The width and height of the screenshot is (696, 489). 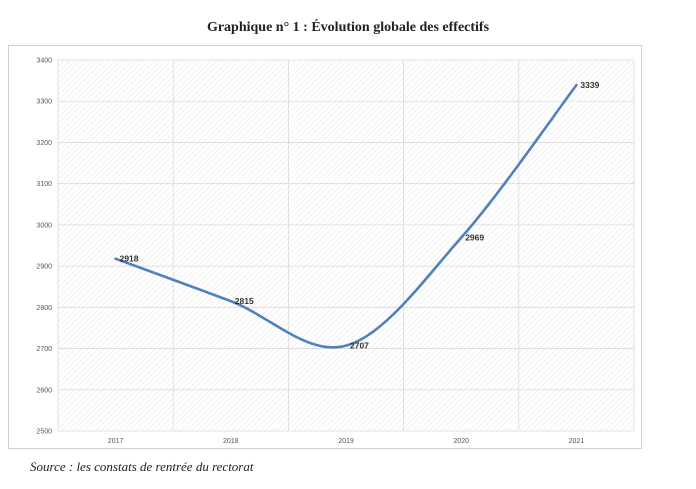 I want to click on y-tick-label: 2500, so click(x=44, y=432).